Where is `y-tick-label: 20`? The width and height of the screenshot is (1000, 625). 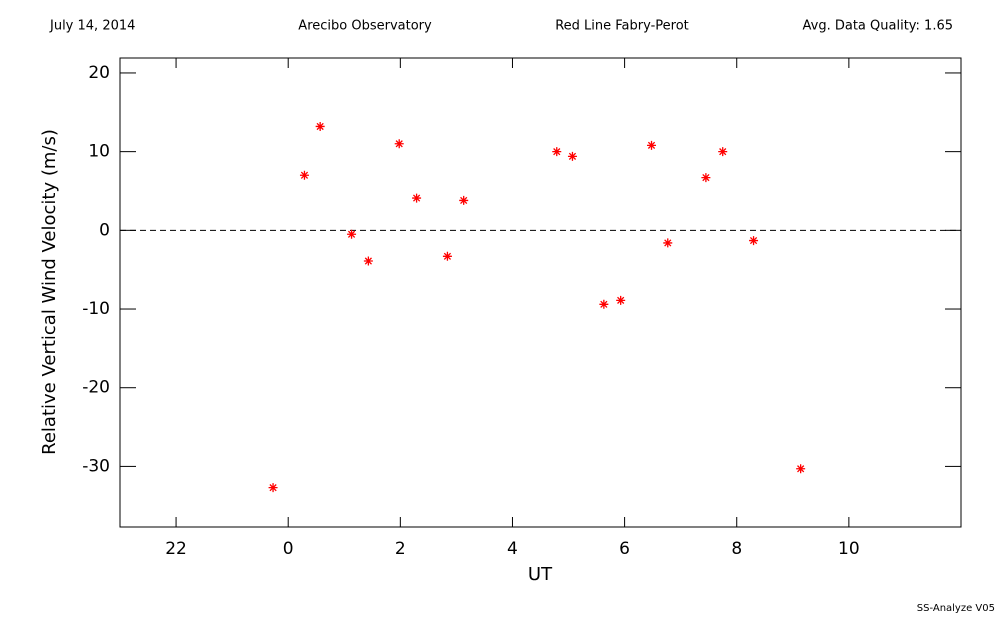 y-tick-label: 20 is located at coordinates (99, 73).